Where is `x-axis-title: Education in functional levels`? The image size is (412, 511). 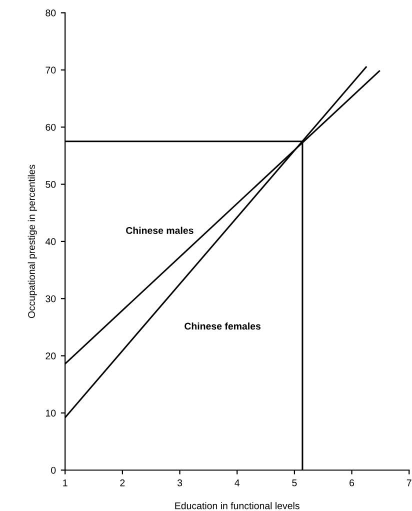 x-axis-title: Education in functional levels is located at coordinates (237, 506).